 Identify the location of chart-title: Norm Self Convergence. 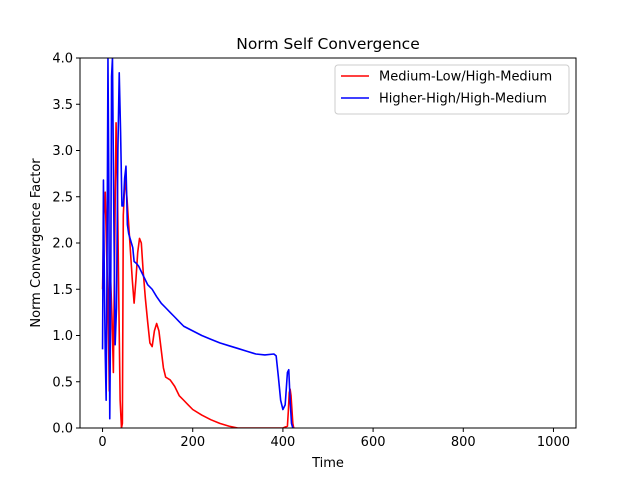
(327, 44).